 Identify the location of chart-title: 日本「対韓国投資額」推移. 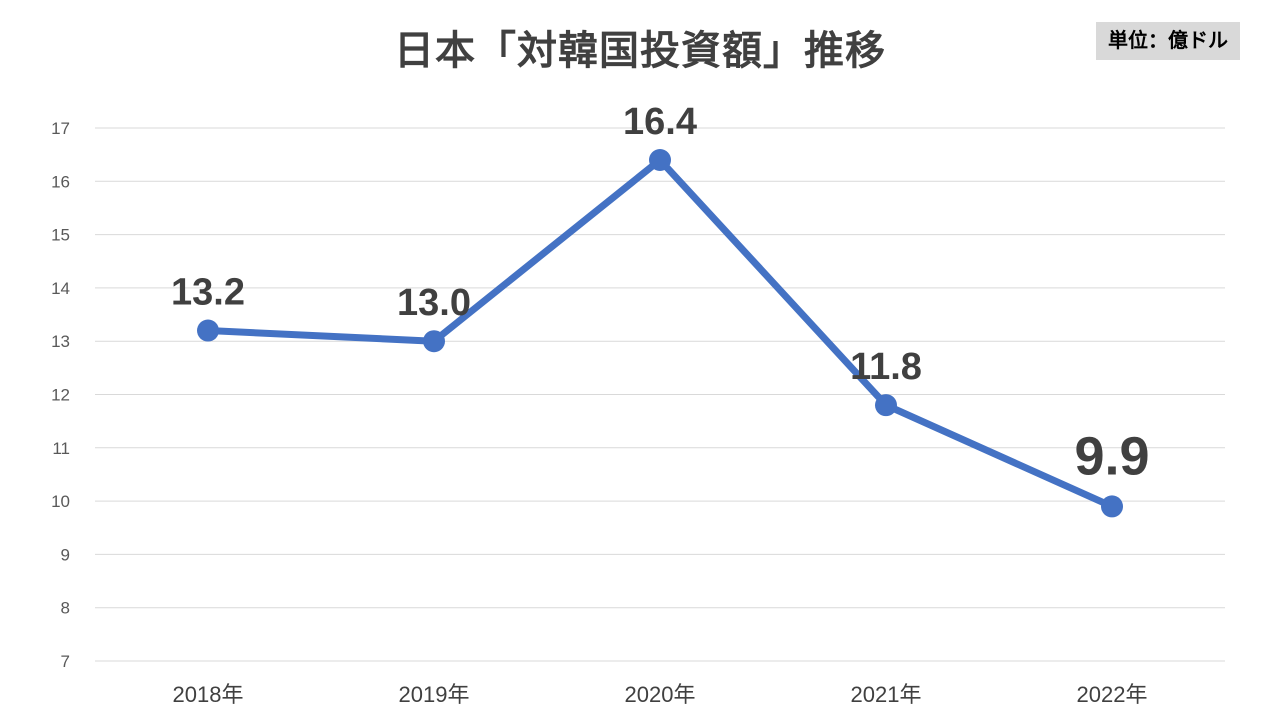
(640, 51).